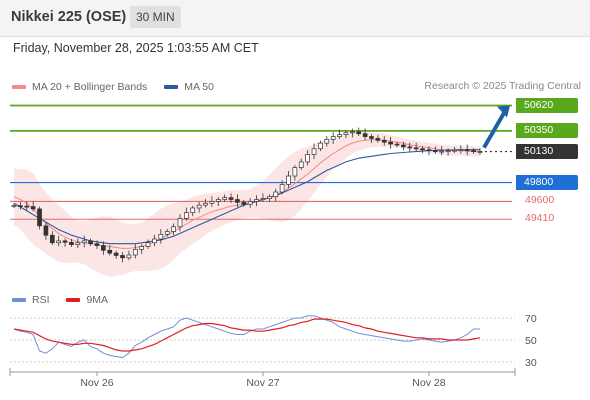  Describe the element at coordinates (531, 319) in the screenshot. I see `rsi-level-label-70: 70` at that location.